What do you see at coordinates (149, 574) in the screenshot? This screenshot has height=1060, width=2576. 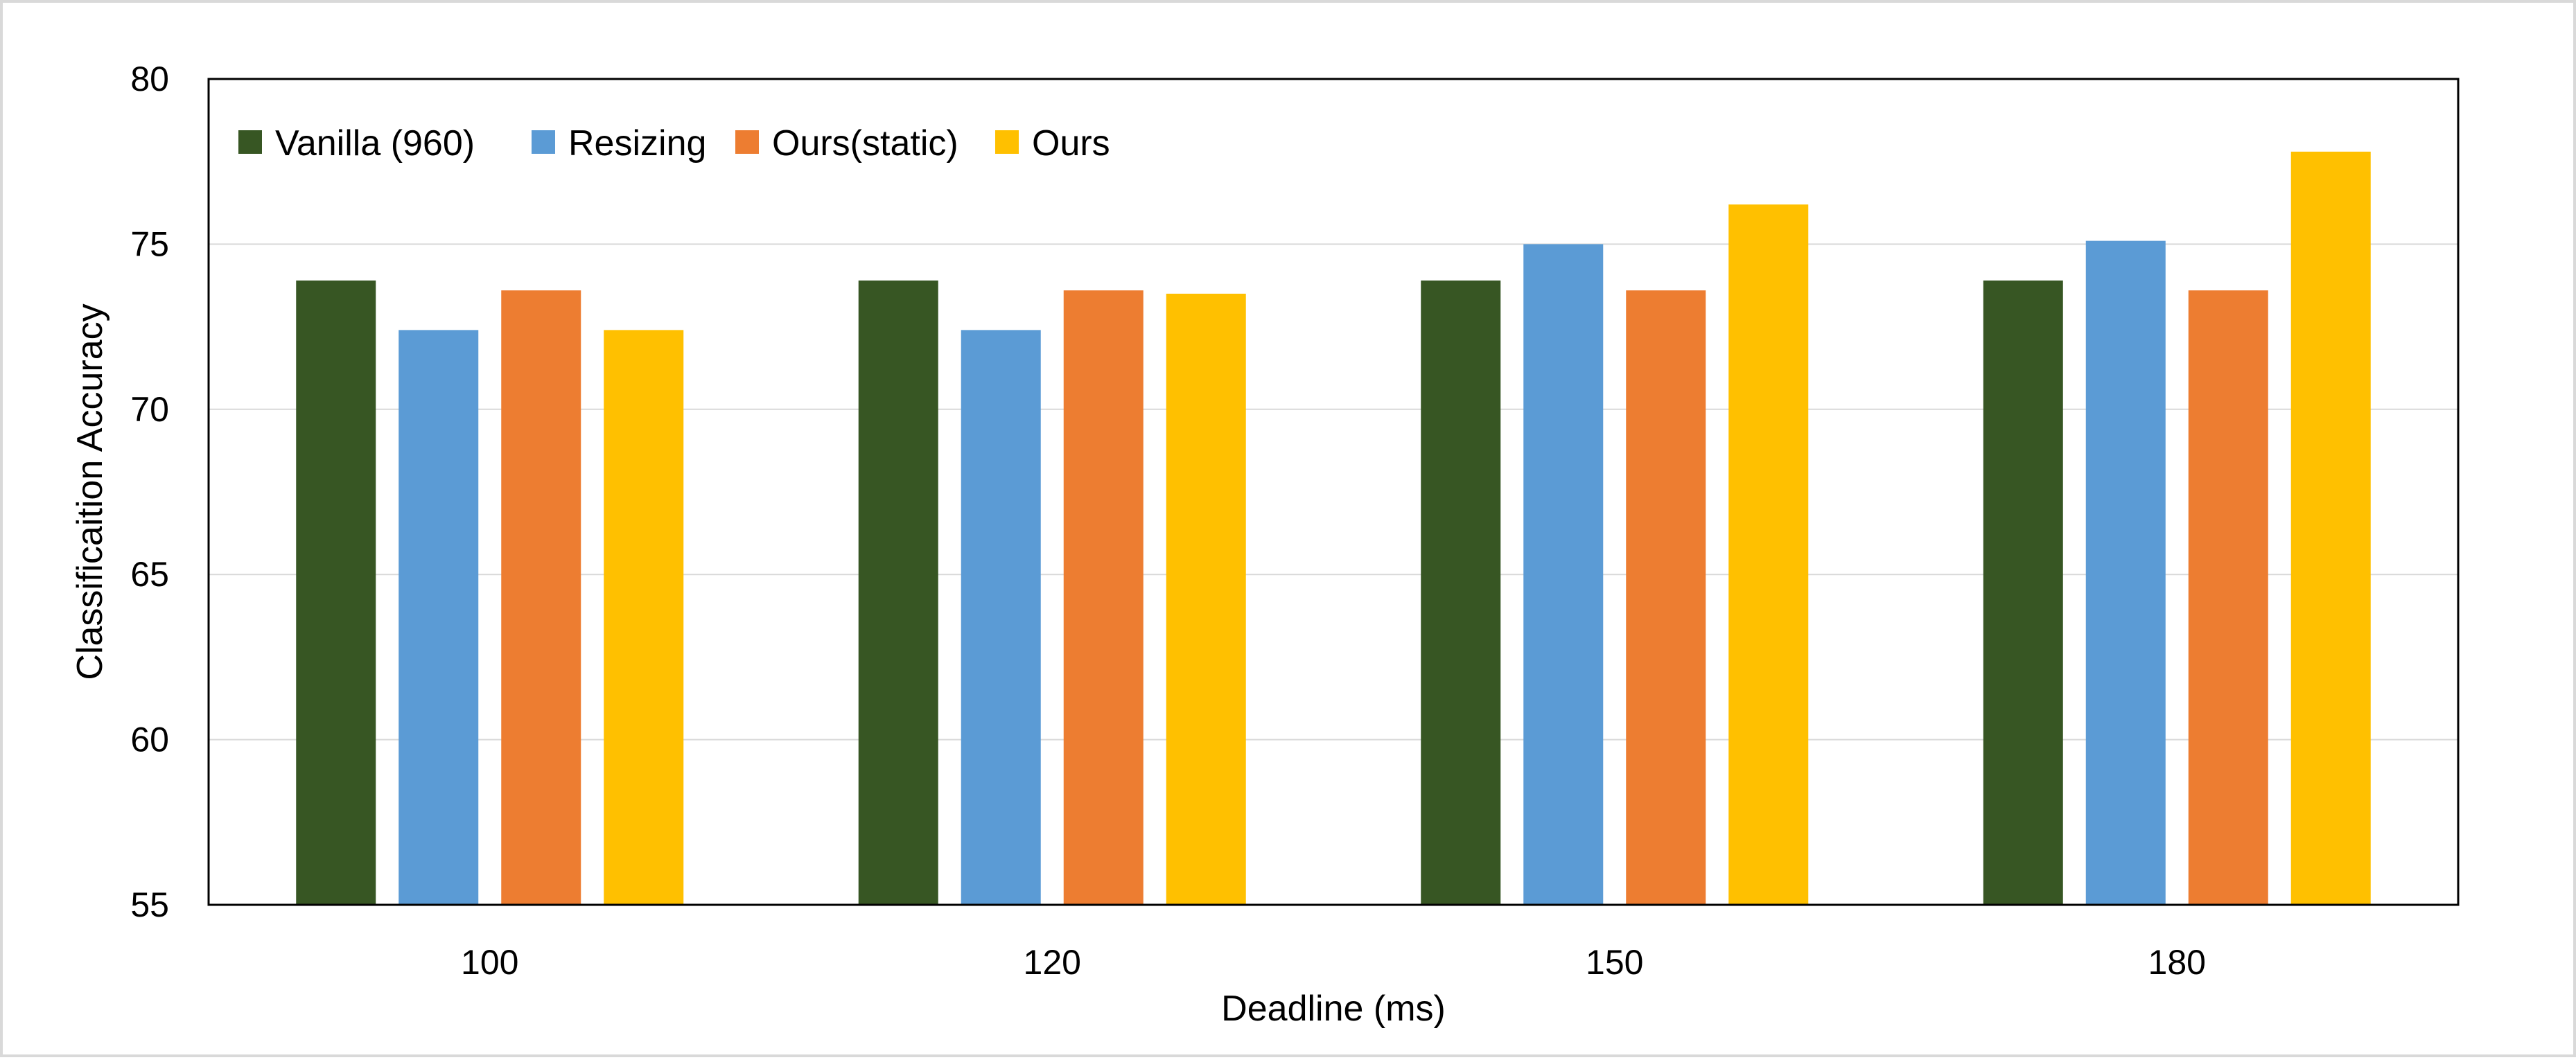 I see `y-tick-label: 65` at bounding box center [149, 574].